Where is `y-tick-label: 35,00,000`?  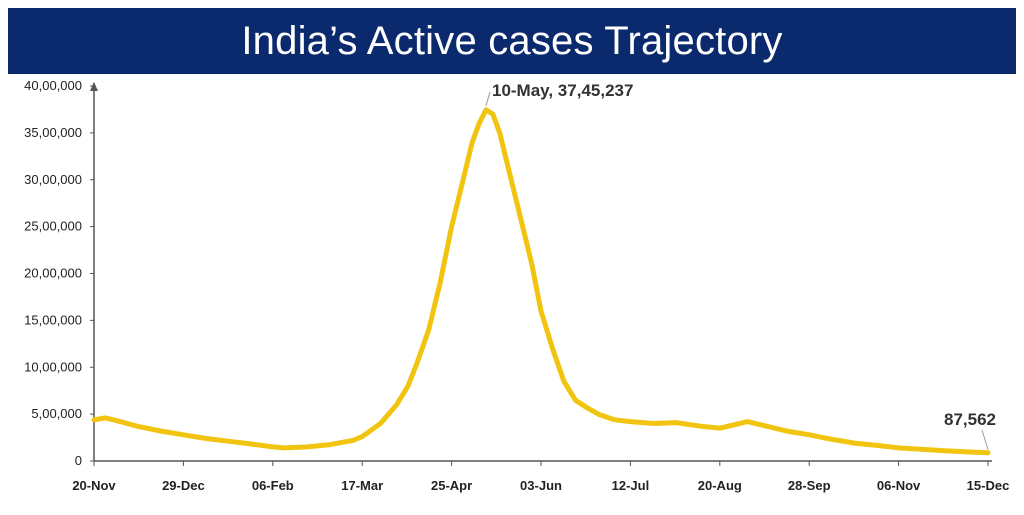
y-tick-label: 35,00,000 is located at coordinates (53, 132).